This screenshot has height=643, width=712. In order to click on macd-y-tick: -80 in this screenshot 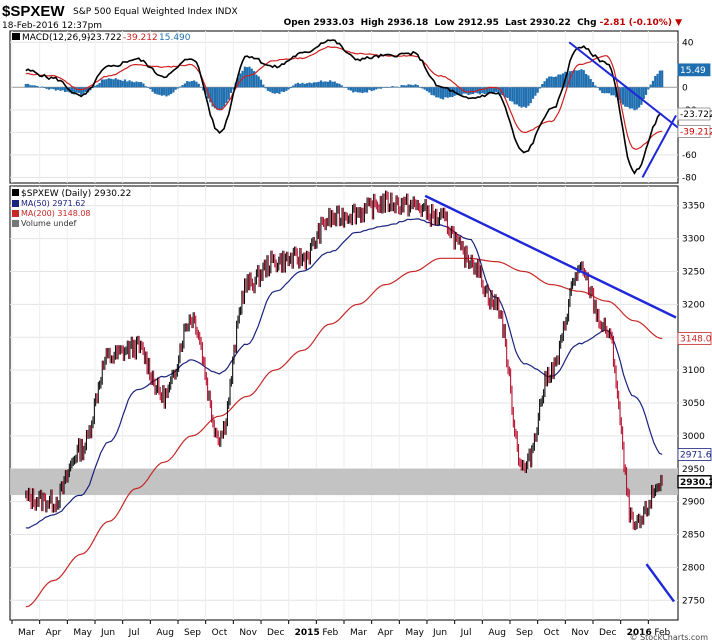, I will do `click(689, 178)`.